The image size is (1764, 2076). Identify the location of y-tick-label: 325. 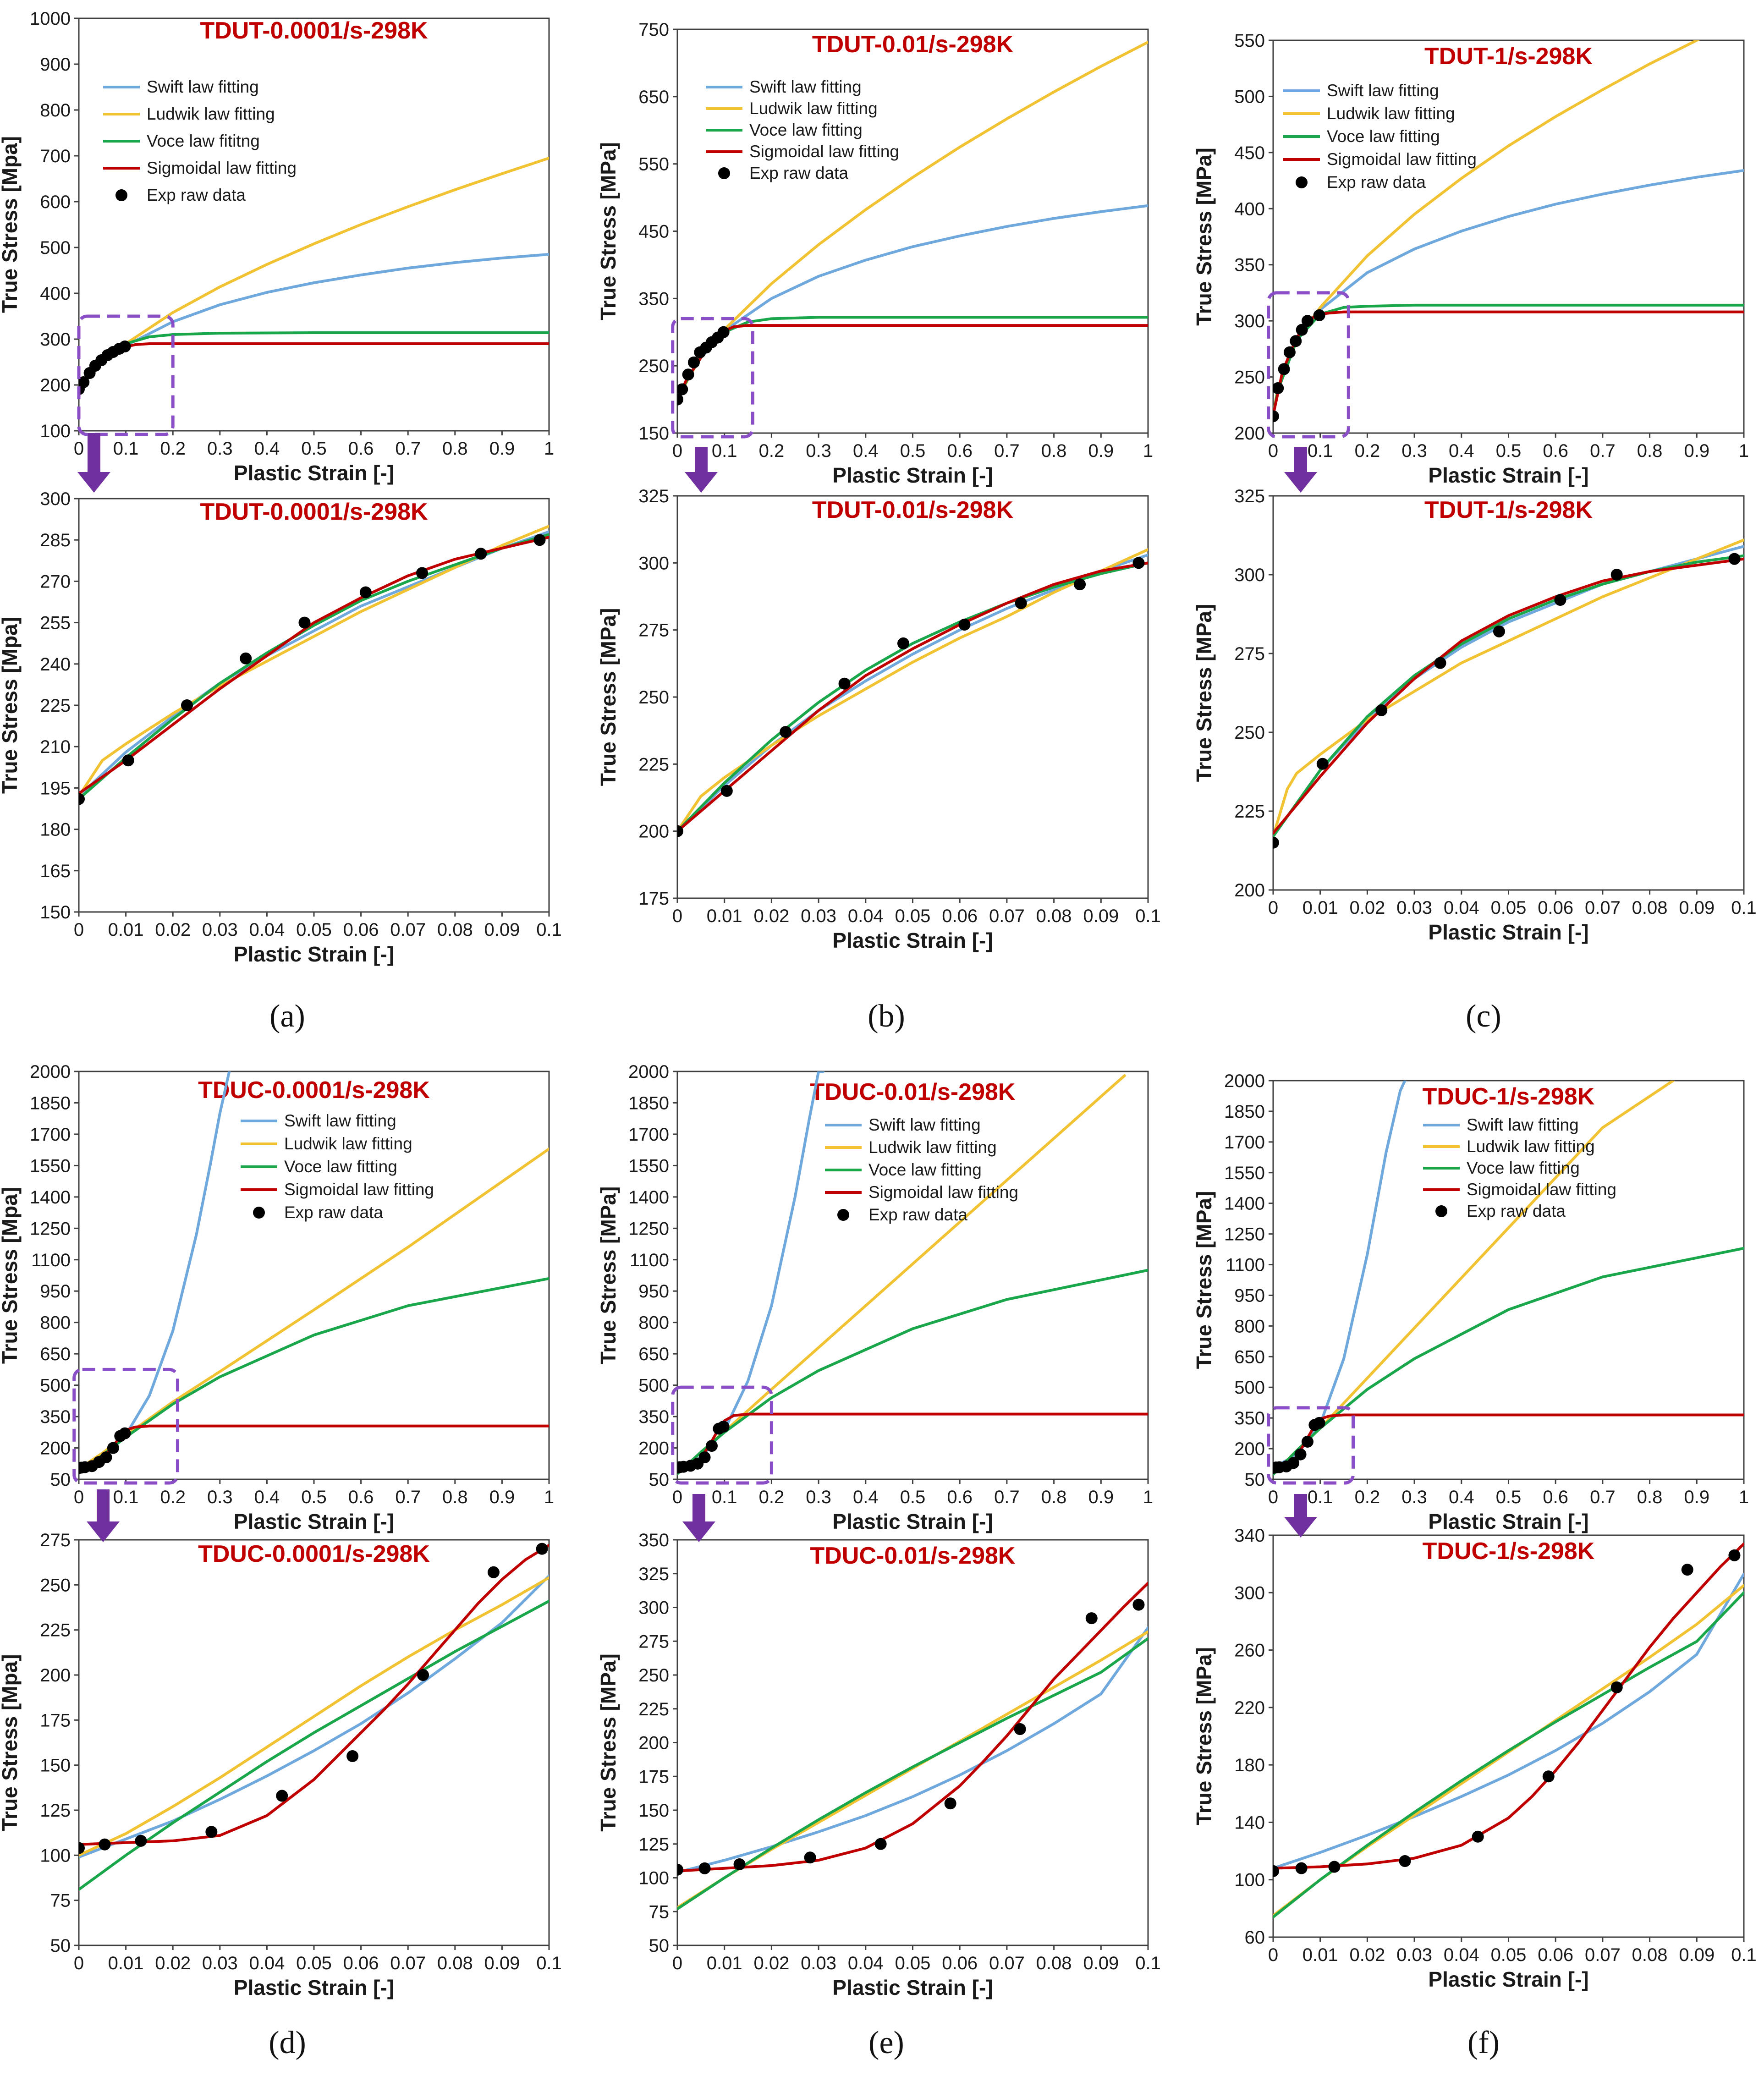
(653, 496).